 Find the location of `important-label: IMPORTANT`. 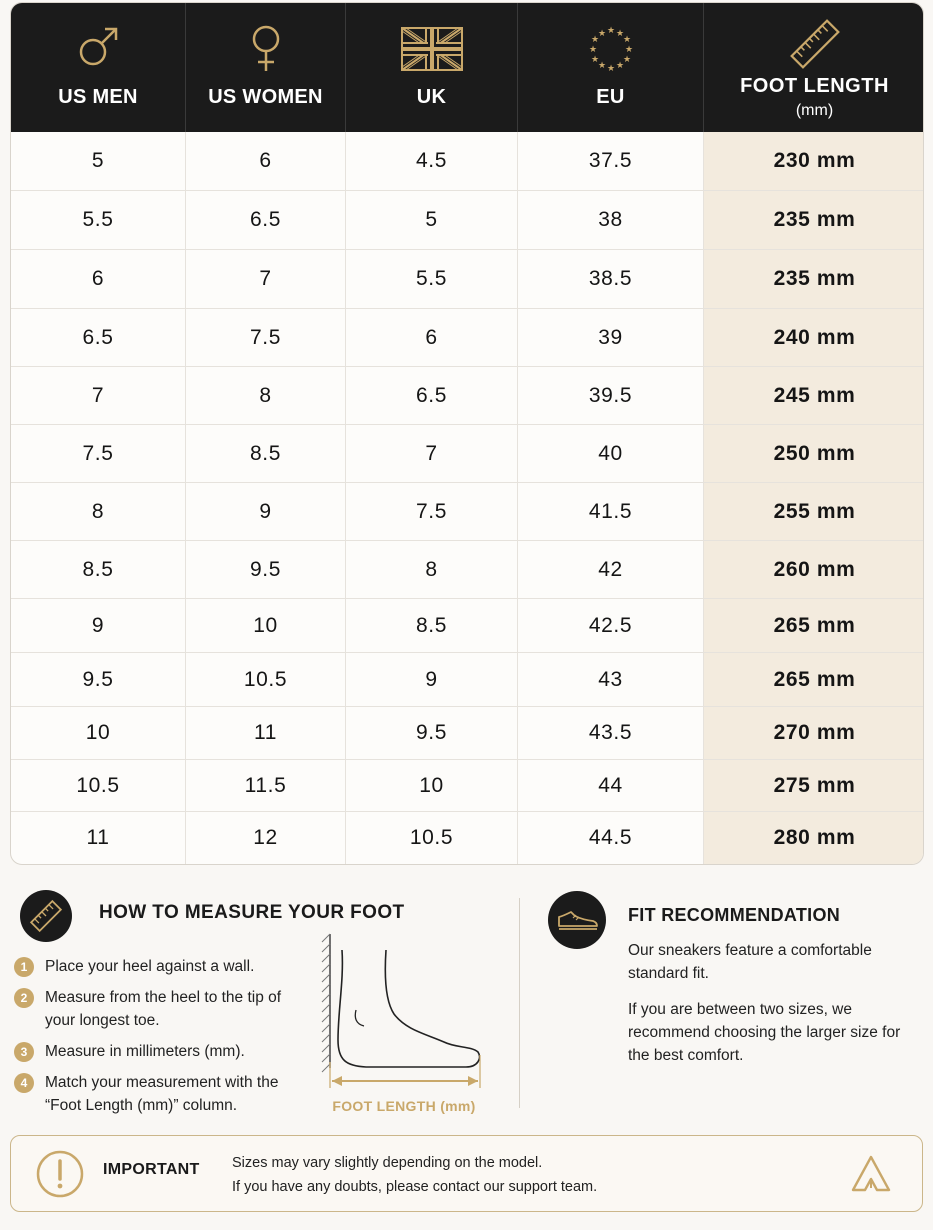

important-label: IMPORTANT is located at coordinates (151, 1169).